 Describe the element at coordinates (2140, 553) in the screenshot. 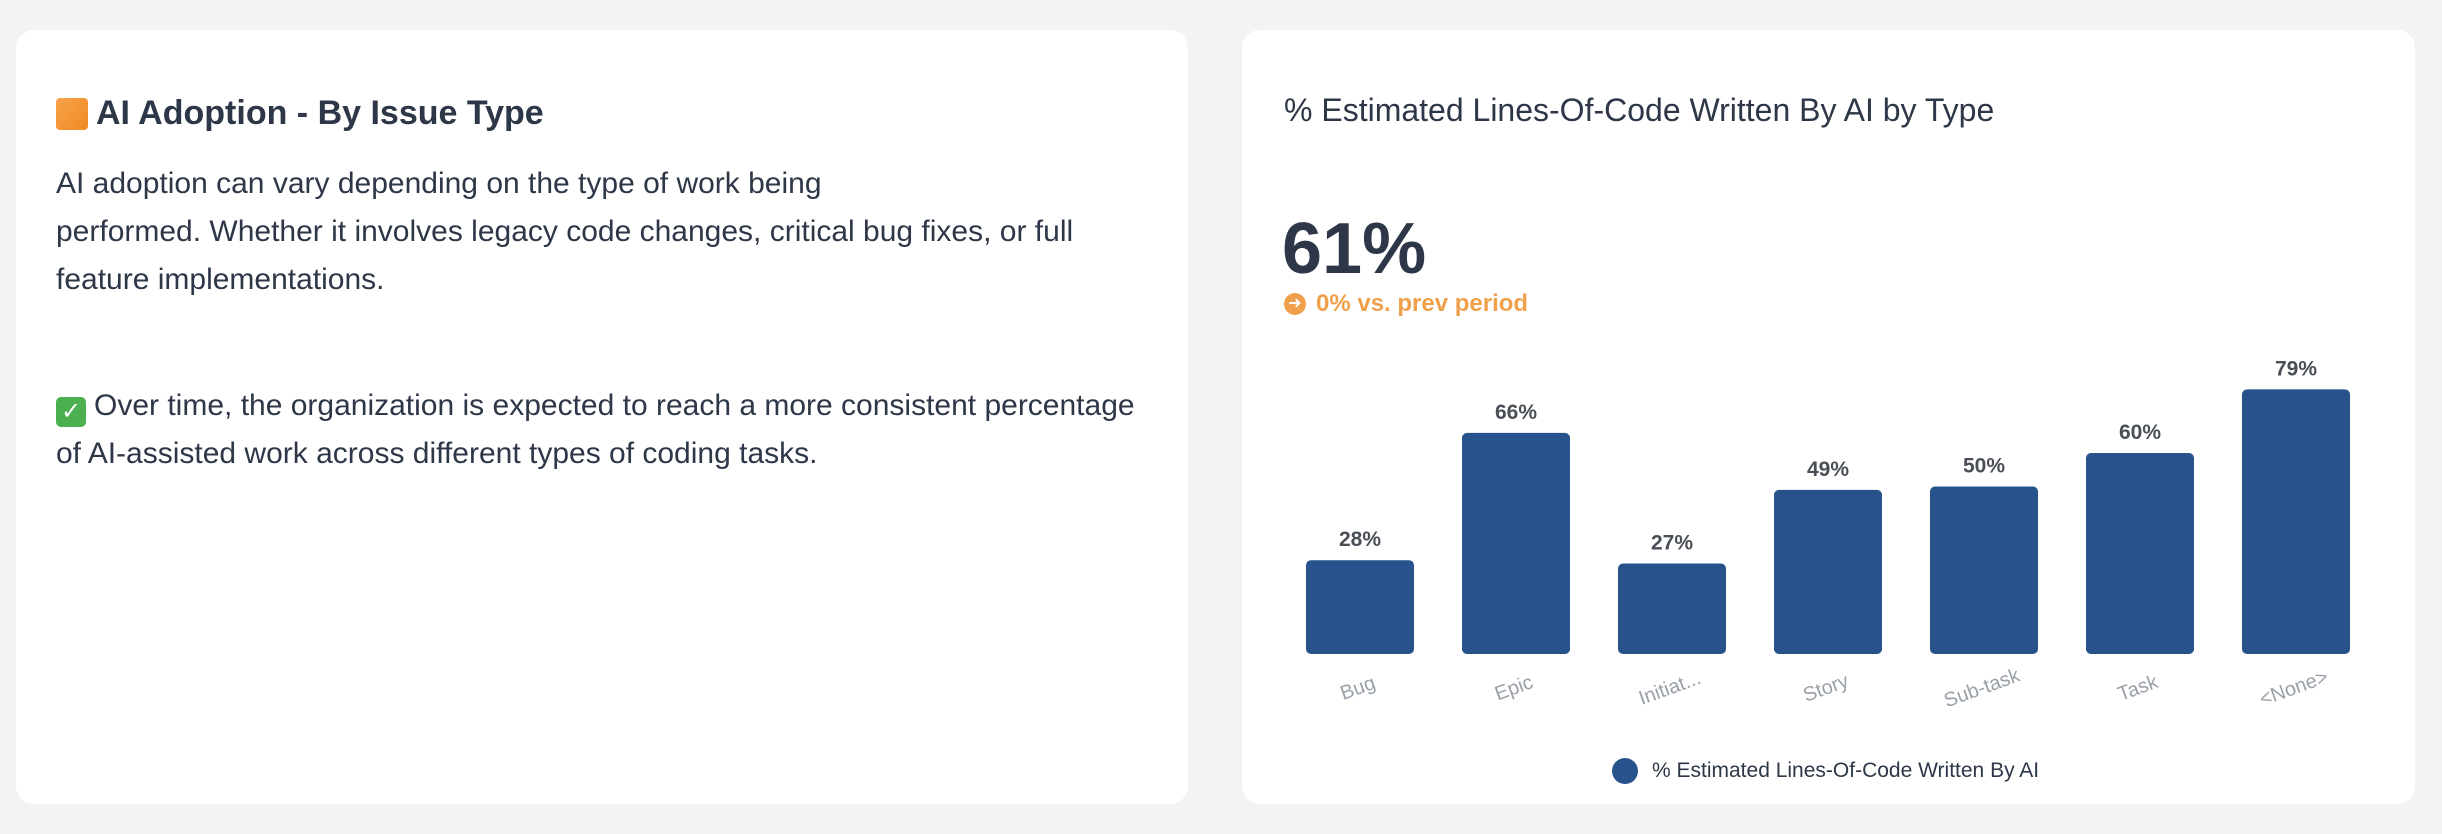

I see `bar-task` at that location.